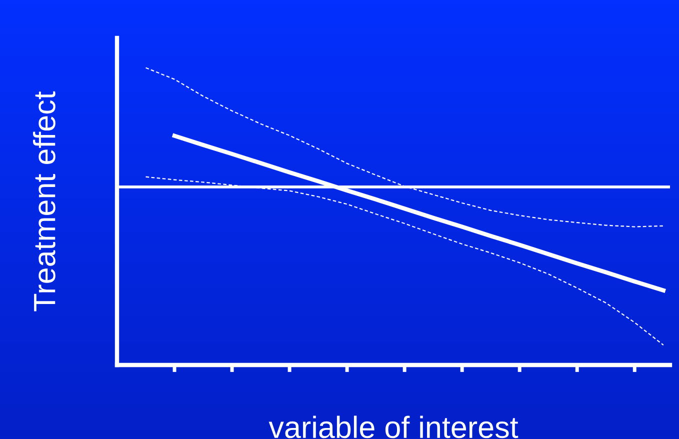  What do you see at coordinates (44, 201) in the screenshot?
I see `y-axis-title: Treatment effect` at bounding box center [44, 201].